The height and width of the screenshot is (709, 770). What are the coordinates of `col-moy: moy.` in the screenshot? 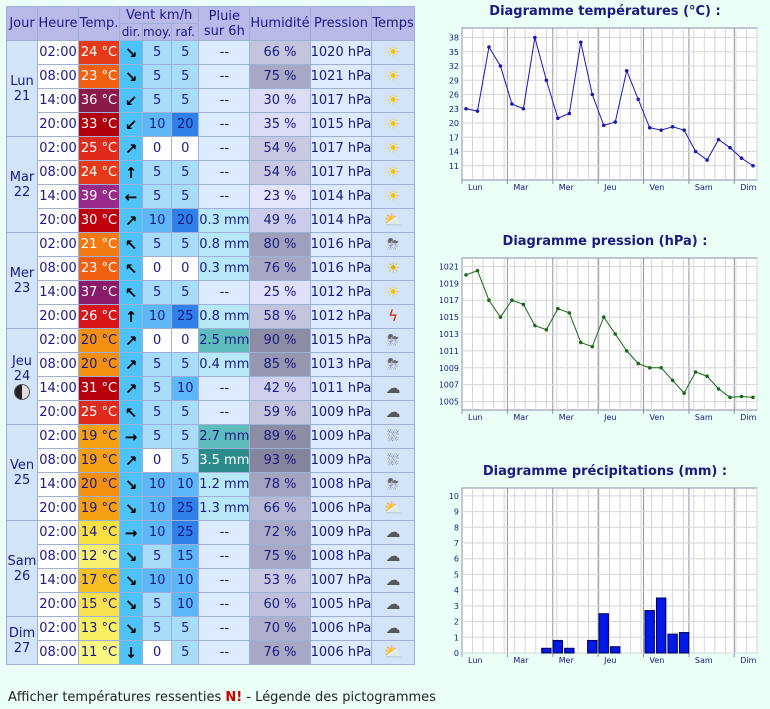 It's located at (157, 32).